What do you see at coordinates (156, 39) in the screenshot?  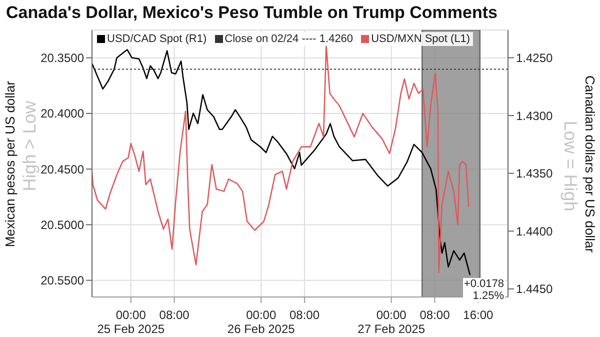 I see `legend-label: USD/CAD Spot (R1)` at bounding box center [156, 39].